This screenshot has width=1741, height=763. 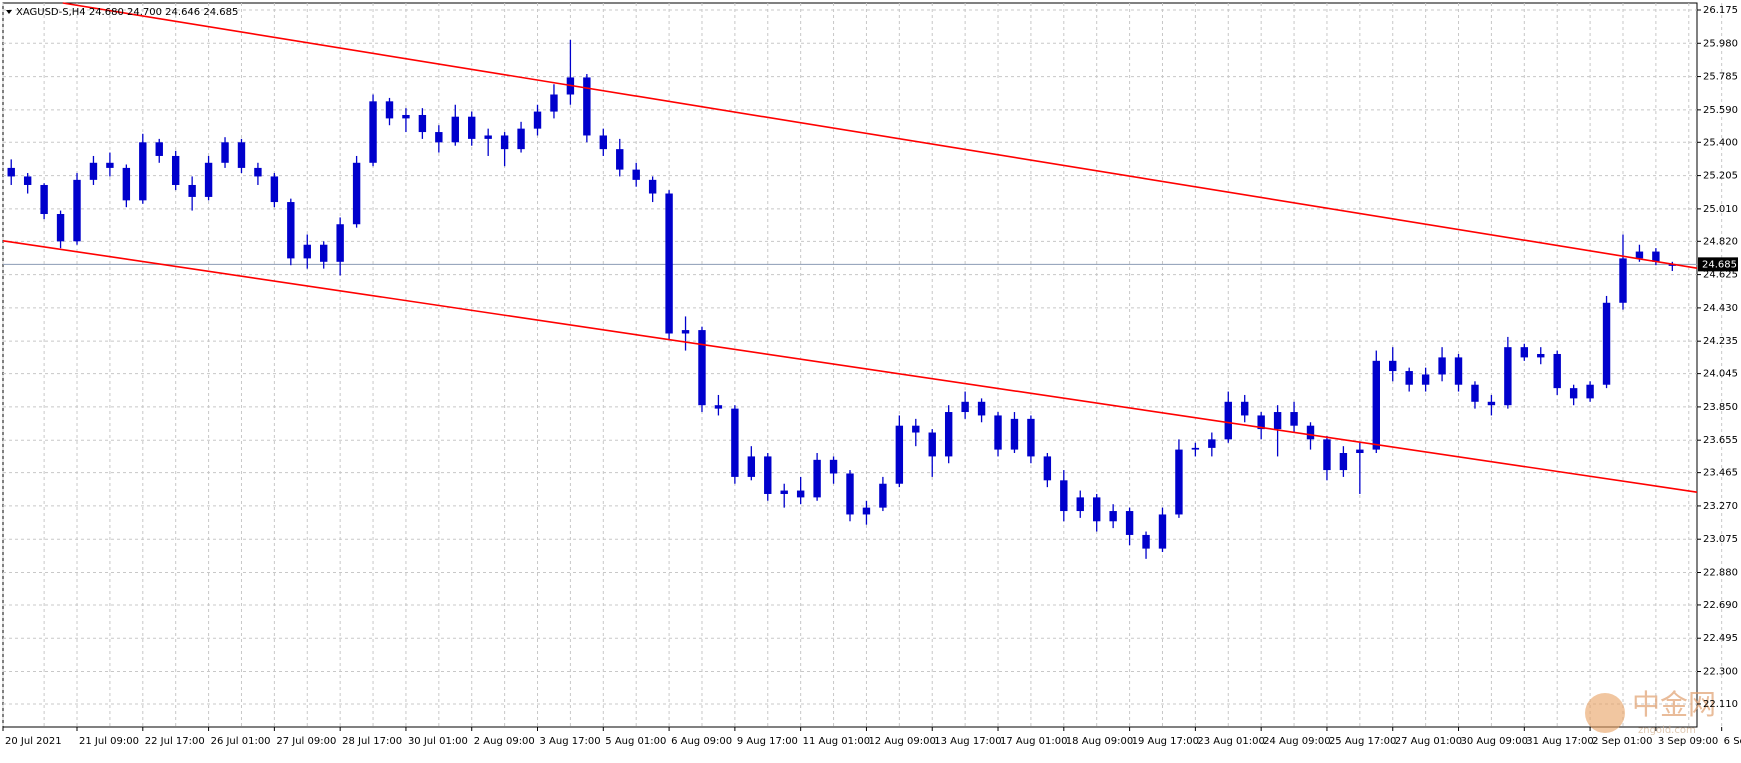 I want to click on x-tick-label: 5 Aug 01:00, so click(x=635, y=741).